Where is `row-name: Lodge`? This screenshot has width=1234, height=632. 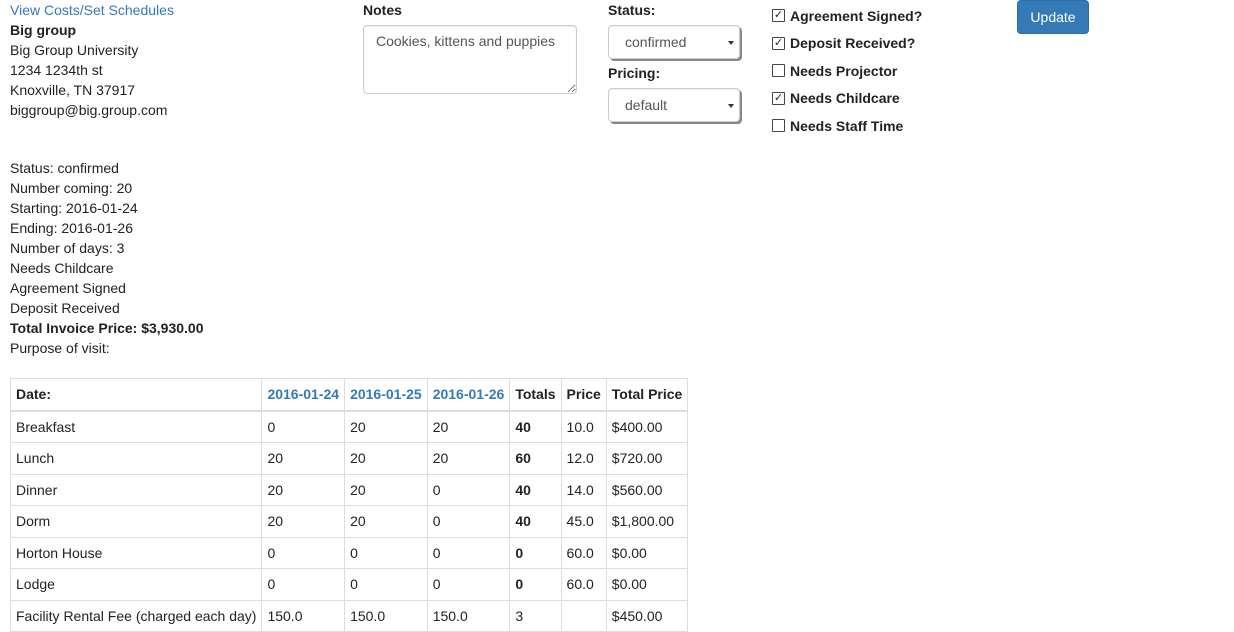 row-name: Lodge is located at coordinates (136, 584).